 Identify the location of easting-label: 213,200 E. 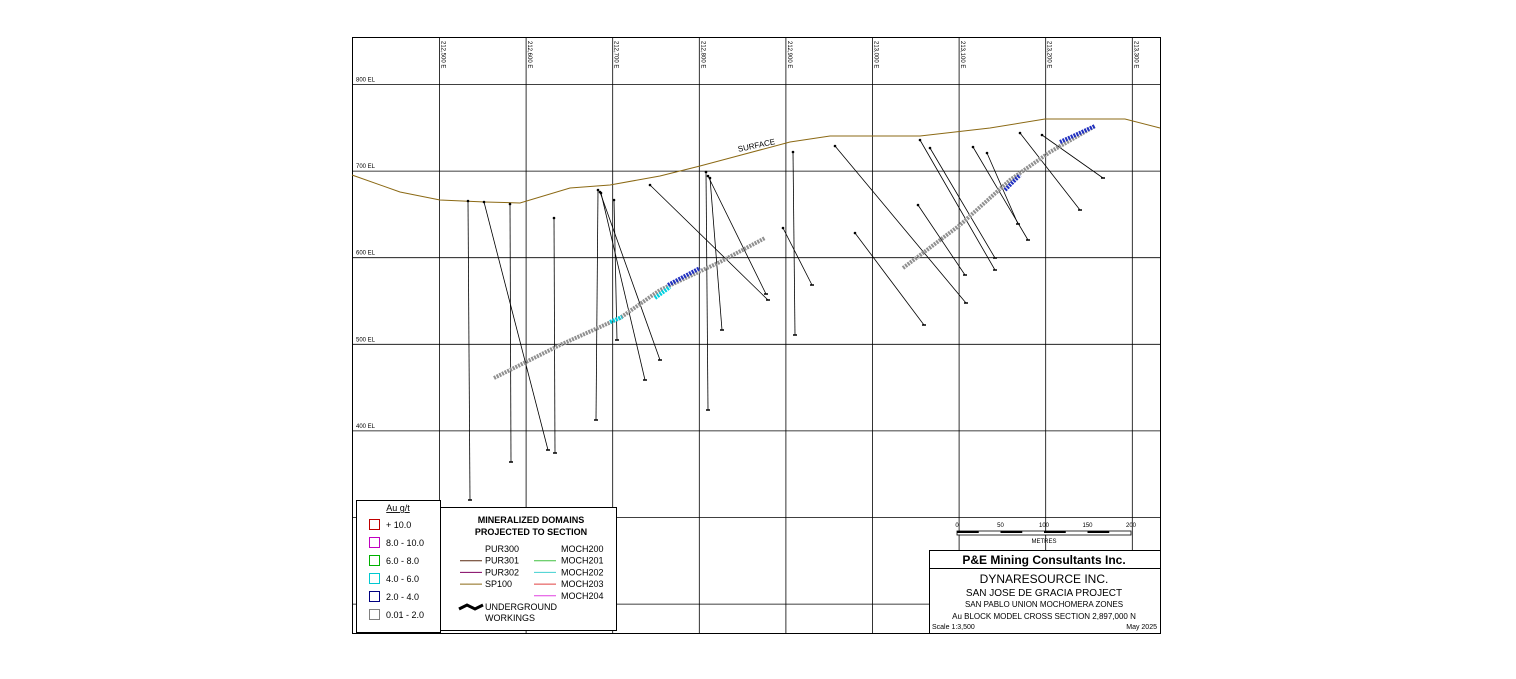
(1049, 54).